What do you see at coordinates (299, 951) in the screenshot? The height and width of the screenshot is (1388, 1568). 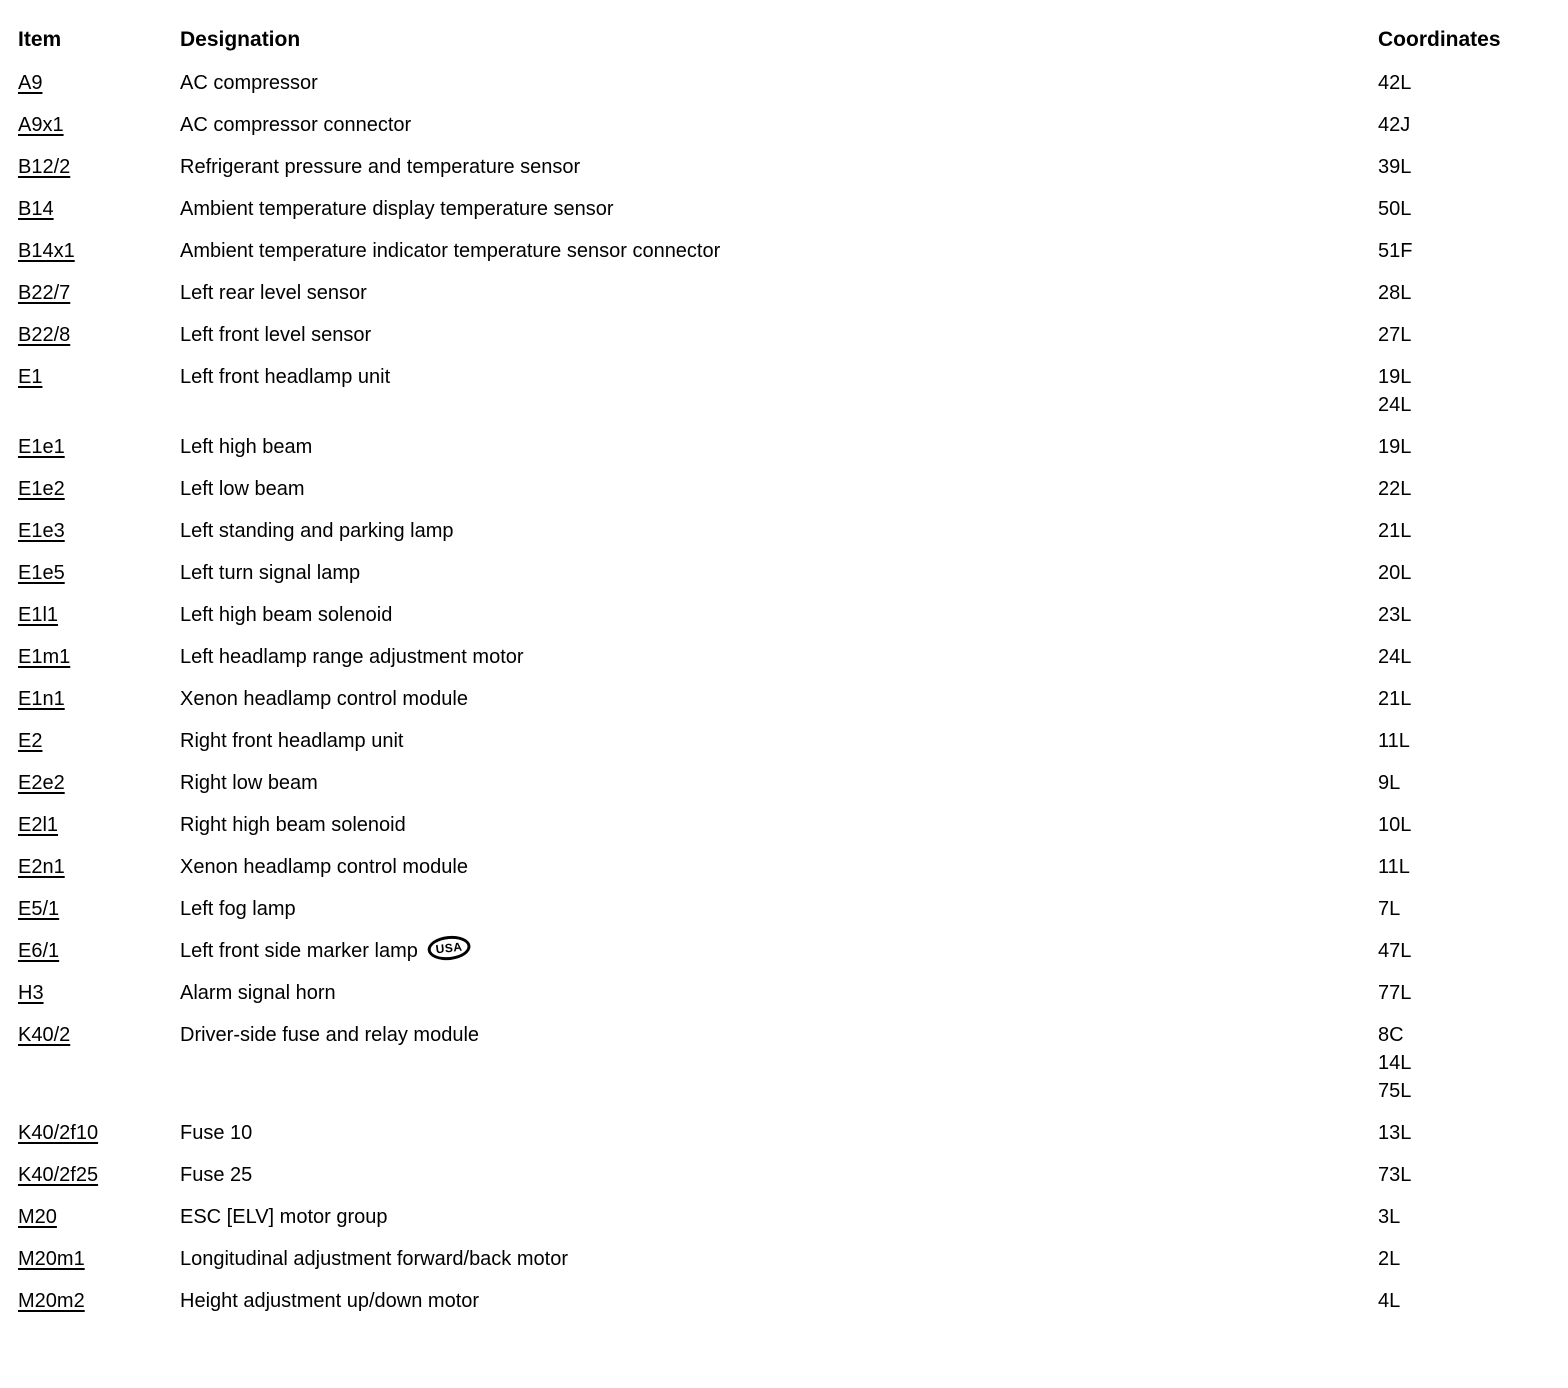 I see `designation-text: Left front side marker lamp` at bounding box center [299, 951].